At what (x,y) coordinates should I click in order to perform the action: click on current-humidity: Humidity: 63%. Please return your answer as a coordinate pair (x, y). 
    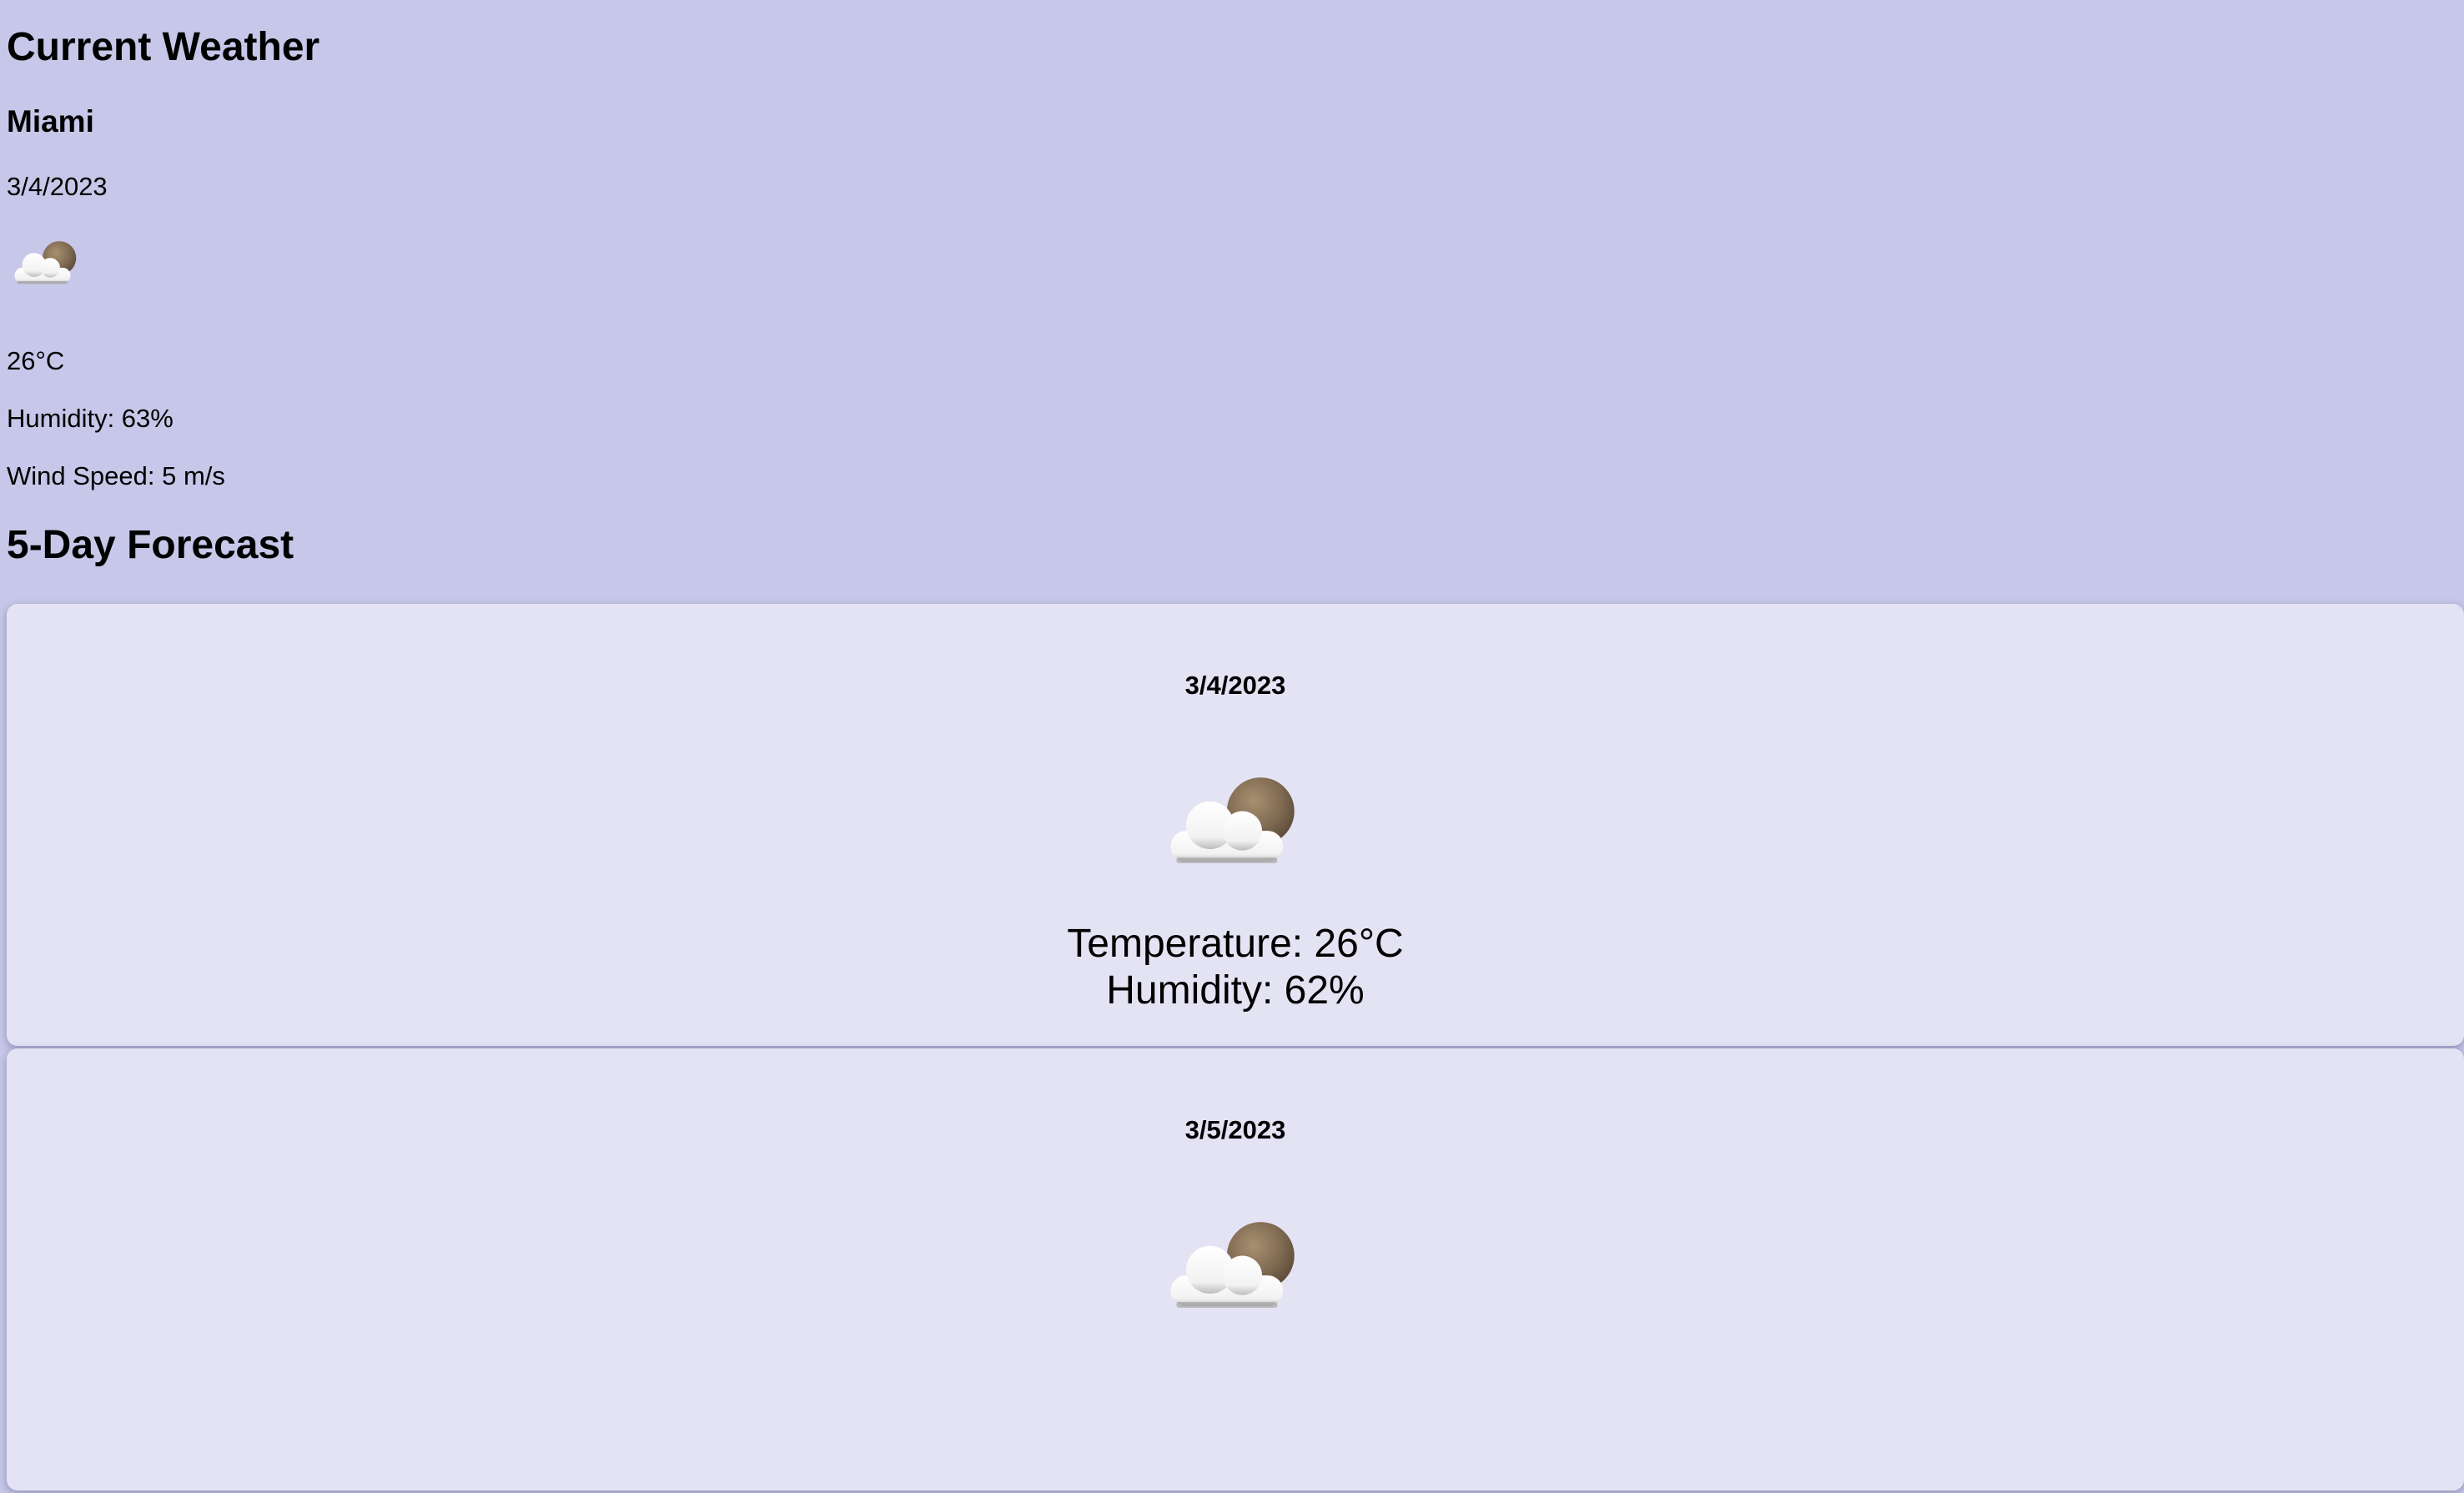
    Looking at the image, I should click on (90, 419).